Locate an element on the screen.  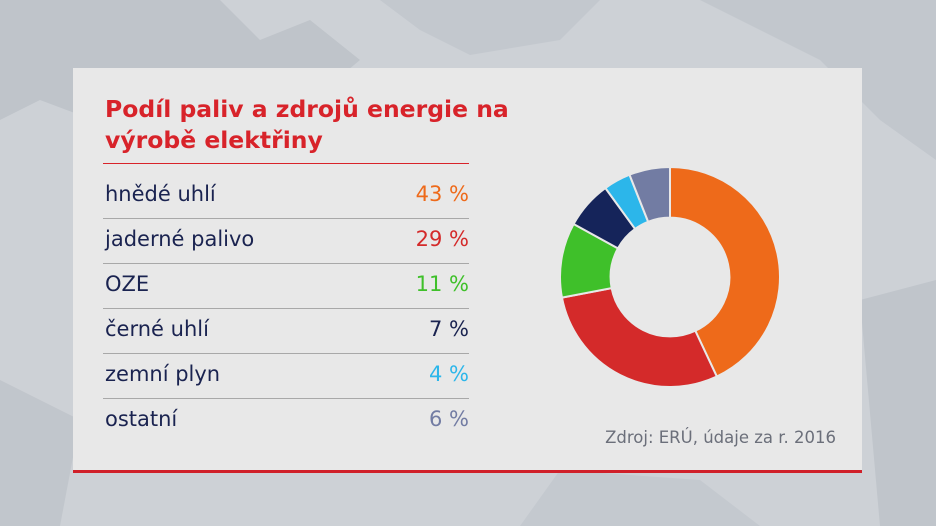
donut-slice-jaderné-palivo is located at coordinates (639, 337).